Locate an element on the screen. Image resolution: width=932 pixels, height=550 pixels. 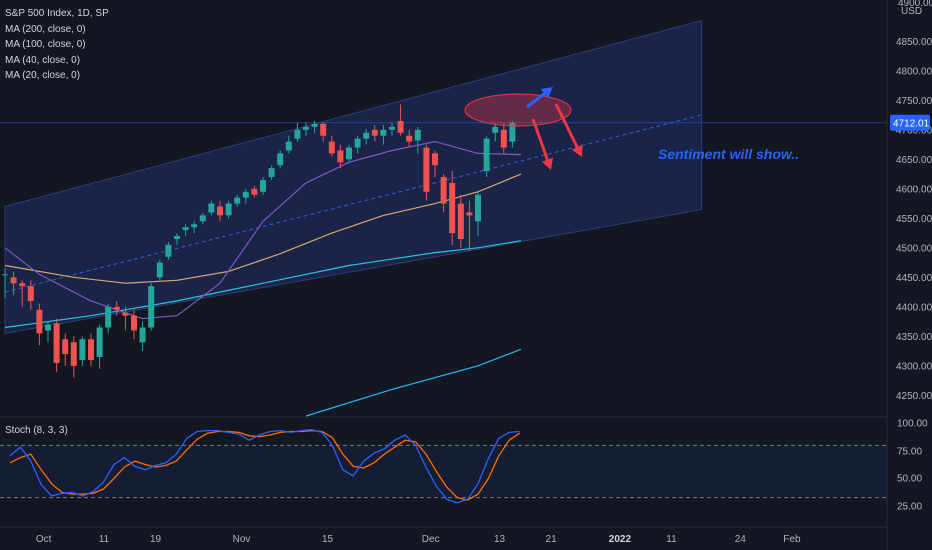
stoch-axis-label: 100.00 is located at coordinates (912, 424).